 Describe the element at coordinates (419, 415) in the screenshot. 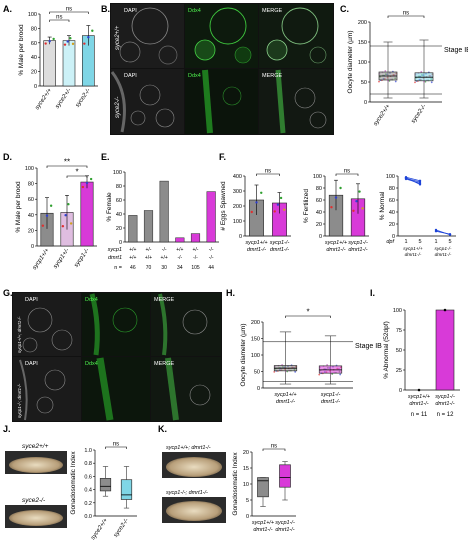

I see `n-label: n = 11` at that location.